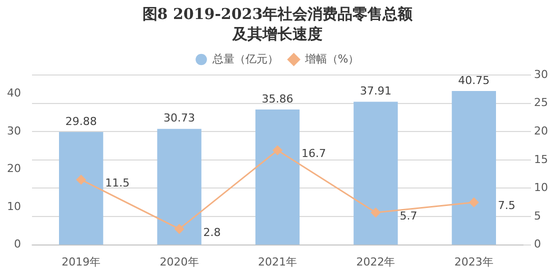 The width and height of the screenshot is (555, 276). I want to click on y-tick-label: 10, so click(13, 206).